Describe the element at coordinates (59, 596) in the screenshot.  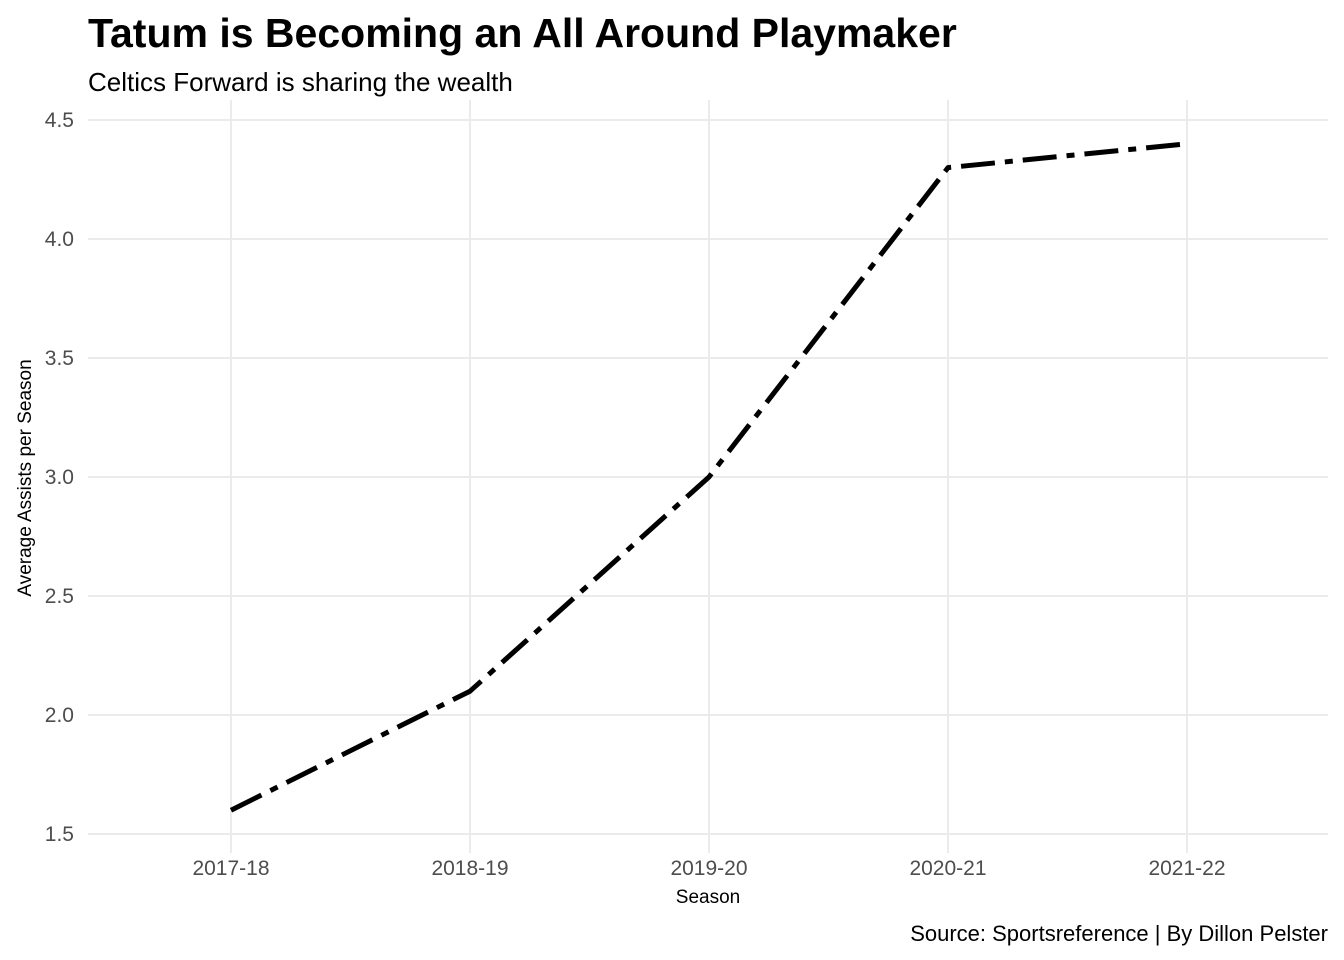
I see `y-tick-label: 2.5` at that location.